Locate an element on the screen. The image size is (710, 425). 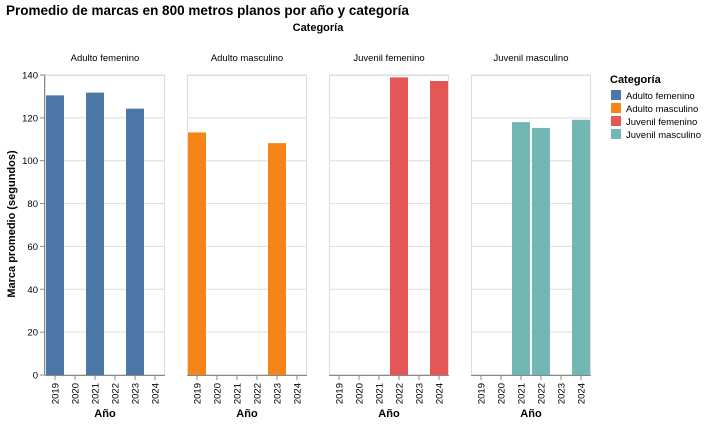
facet-header: Categoría is located at coordinates (319, 28).